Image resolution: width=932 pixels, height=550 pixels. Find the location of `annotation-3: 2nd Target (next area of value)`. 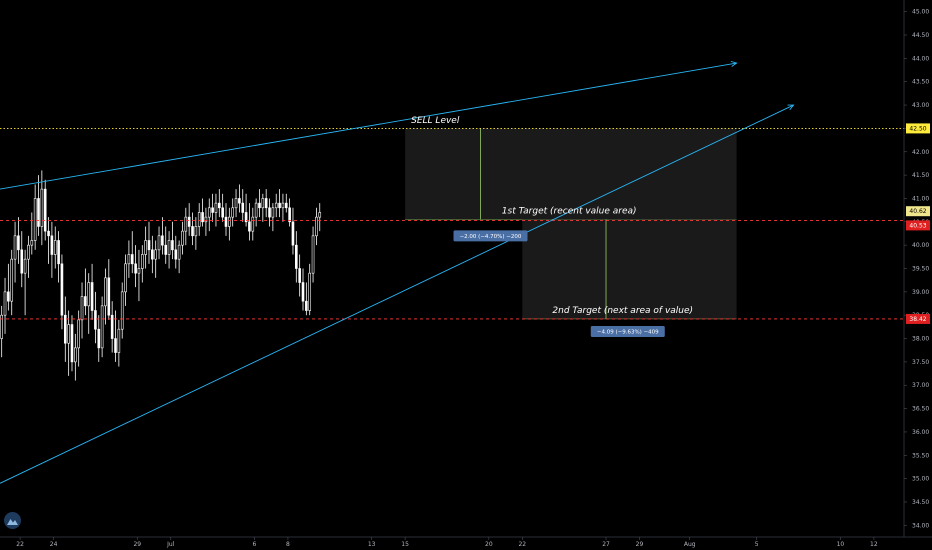

annotation-3: 2nd Target (next area of value) is located at coordinates (622, 311).